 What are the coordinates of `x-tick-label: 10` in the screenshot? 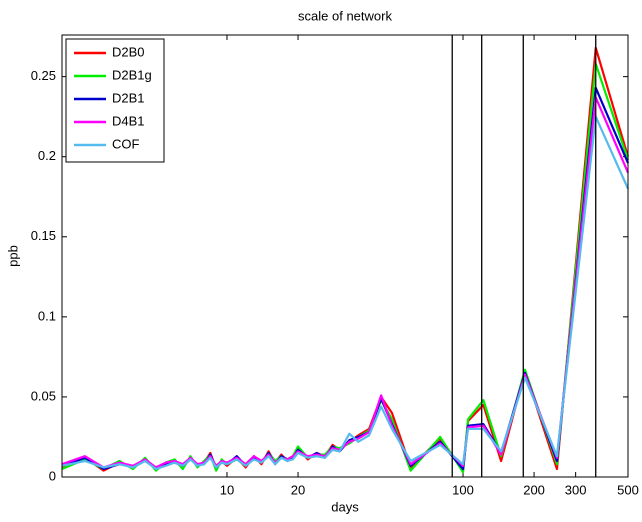 It's located at (227, 489).